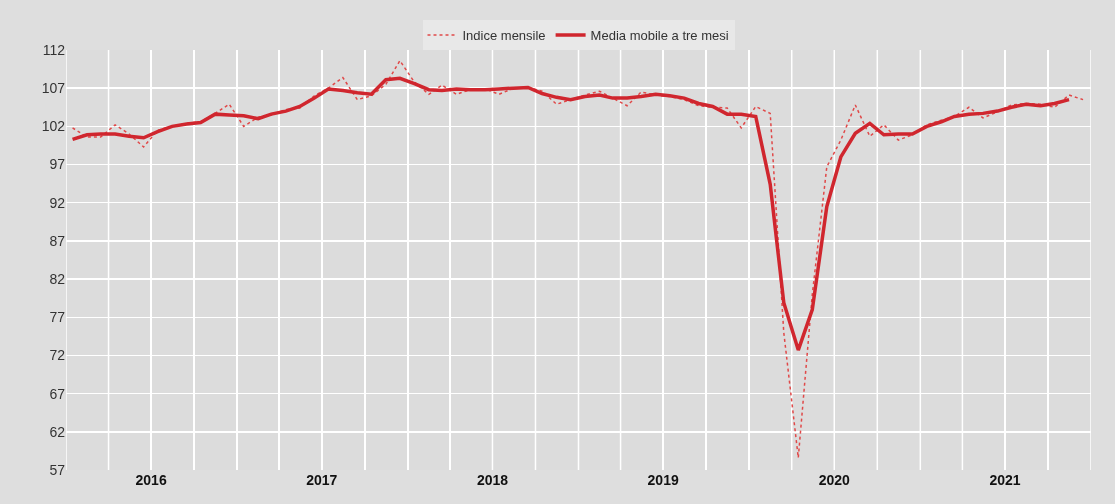 The height and width of the screenshot is (504, 1115). What do you see at coordinates (834, 480) in the screenshot?
I see `x-tick-label: 2020` at bounding box center [834, 480].